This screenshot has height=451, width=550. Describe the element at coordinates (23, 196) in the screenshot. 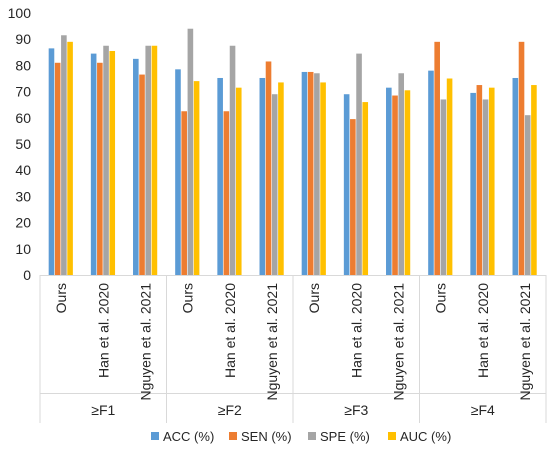

I see `y-tick-label: 30` at that location.